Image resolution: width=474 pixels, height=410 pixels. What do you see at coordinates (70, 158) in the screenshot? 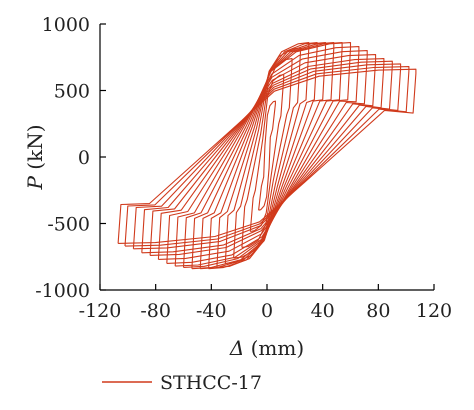
I see `y-axis-ticks: -1000 -500 0 500 1000` at bounding box center [70, 158].